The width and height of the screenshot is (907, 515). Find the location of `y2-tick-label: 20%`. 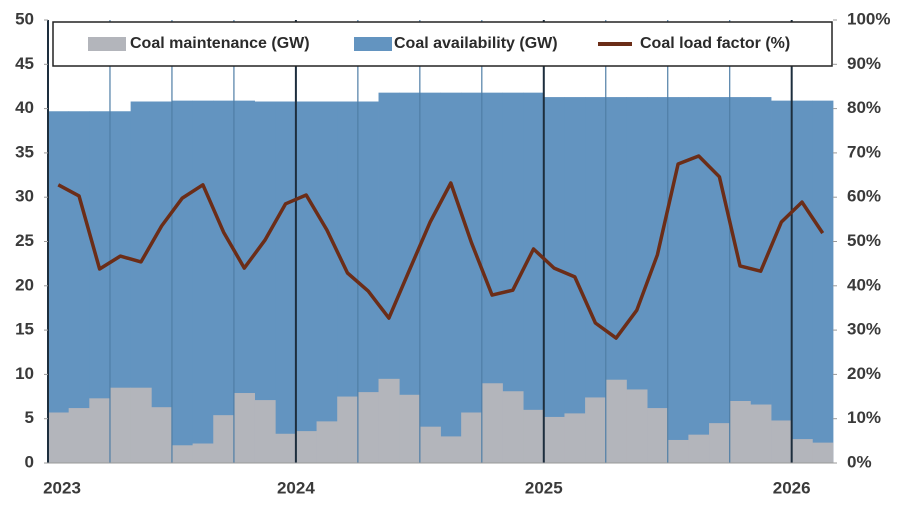

y2-tick-label: 20% is located at coordinates (864, 373).